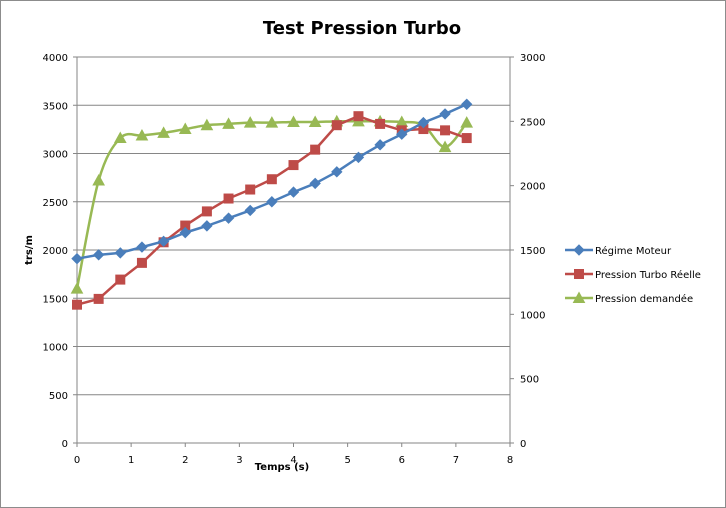 The height and width of the screenshot is (508, 726). I want to click on x-tick-label: 8, so click(510, 460).